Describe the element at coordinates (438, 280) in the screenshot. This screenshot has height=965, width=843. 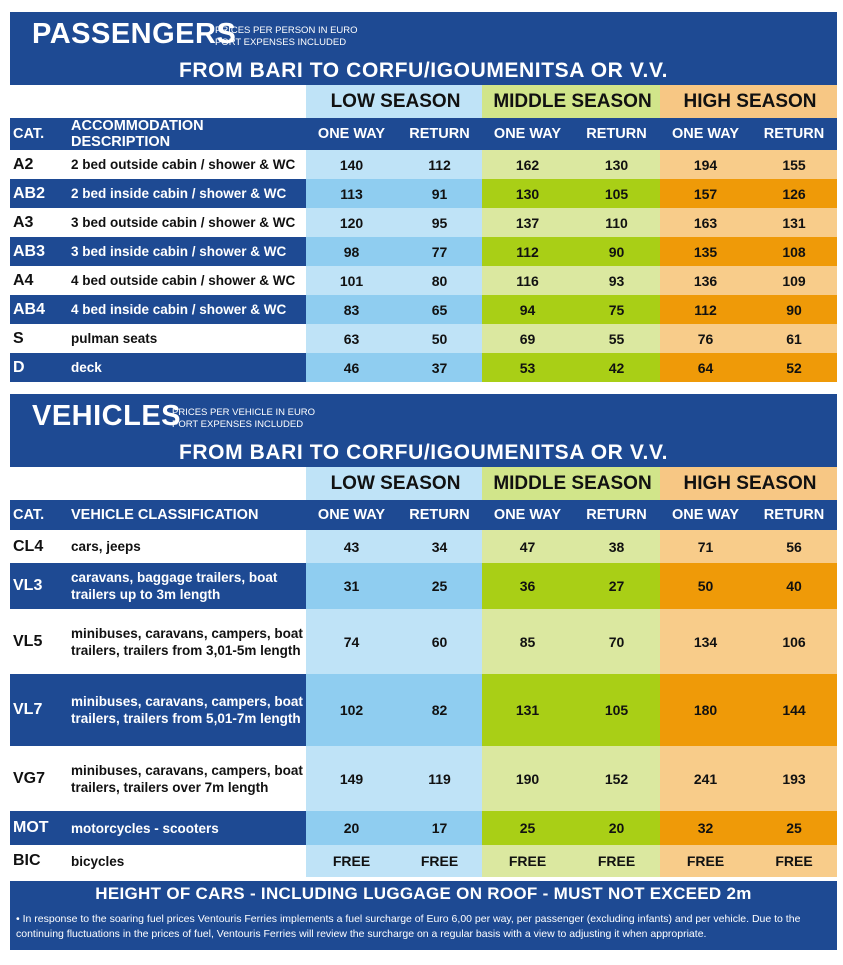
I see `price-cell: 80` at that location.